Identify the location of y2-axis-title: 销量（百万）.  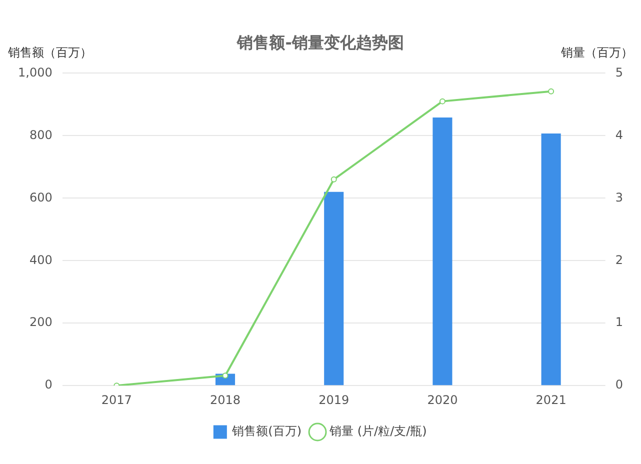
(596, 52).